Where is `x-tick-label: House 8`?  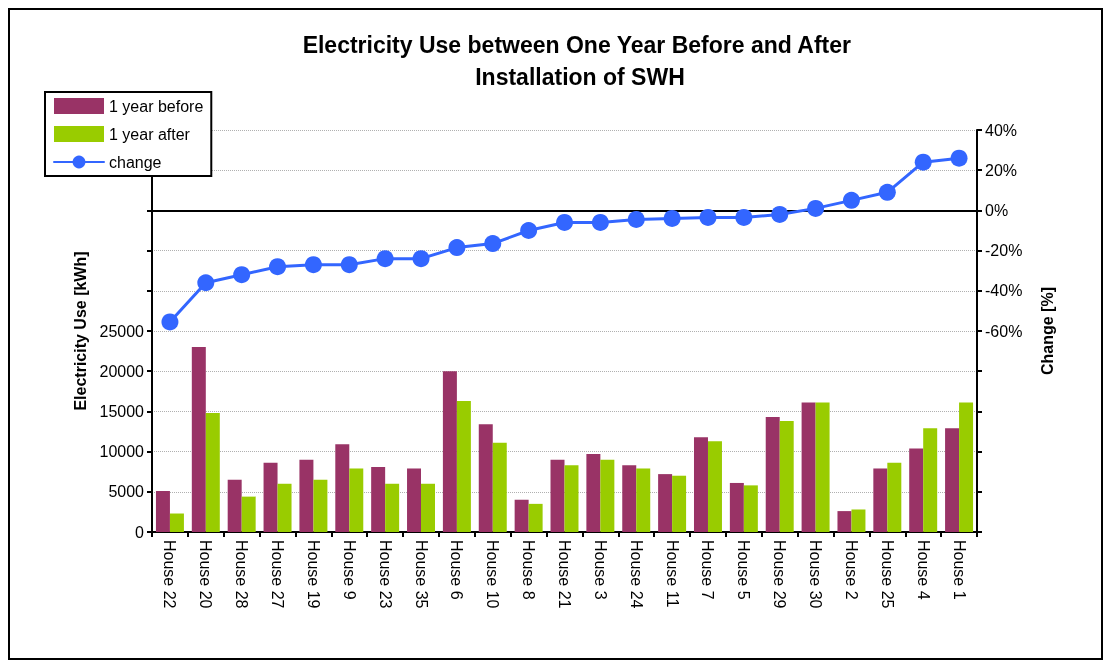 x-tick-label: House 8 is located at coordinates (529, 570).